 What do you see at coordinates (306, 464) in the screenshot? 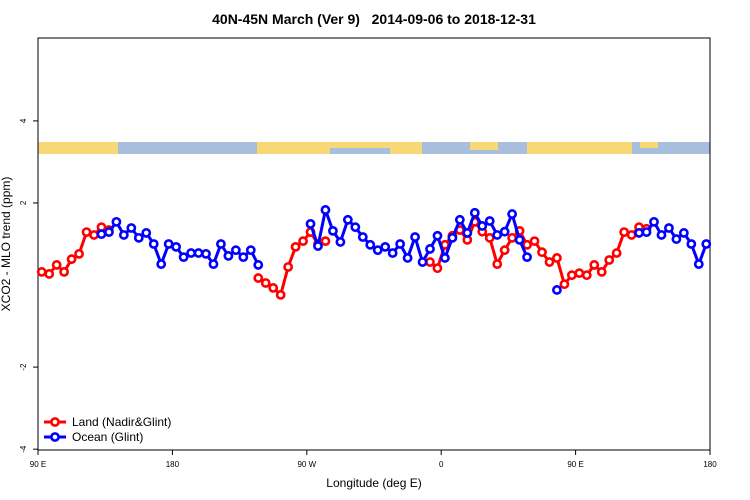
I see `x-tick-label: 90 W` at bounding box center [306, 464].